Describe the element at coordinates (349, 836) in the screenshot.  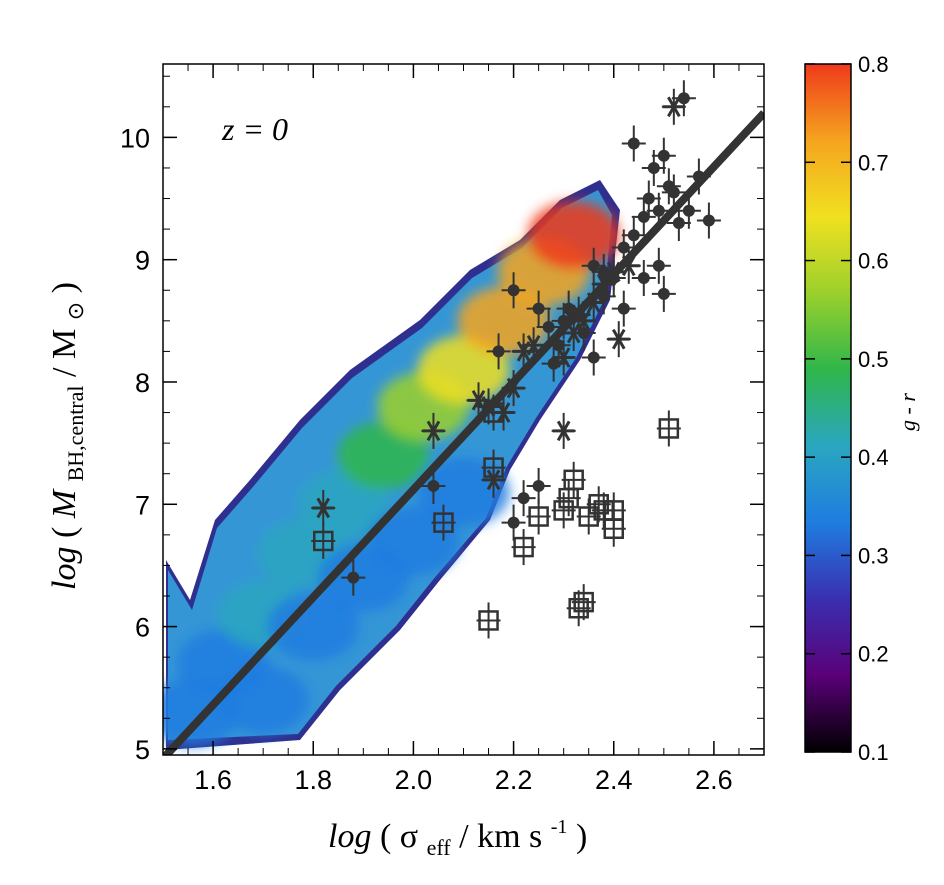
I see `x-label-prefix: log` at that location.